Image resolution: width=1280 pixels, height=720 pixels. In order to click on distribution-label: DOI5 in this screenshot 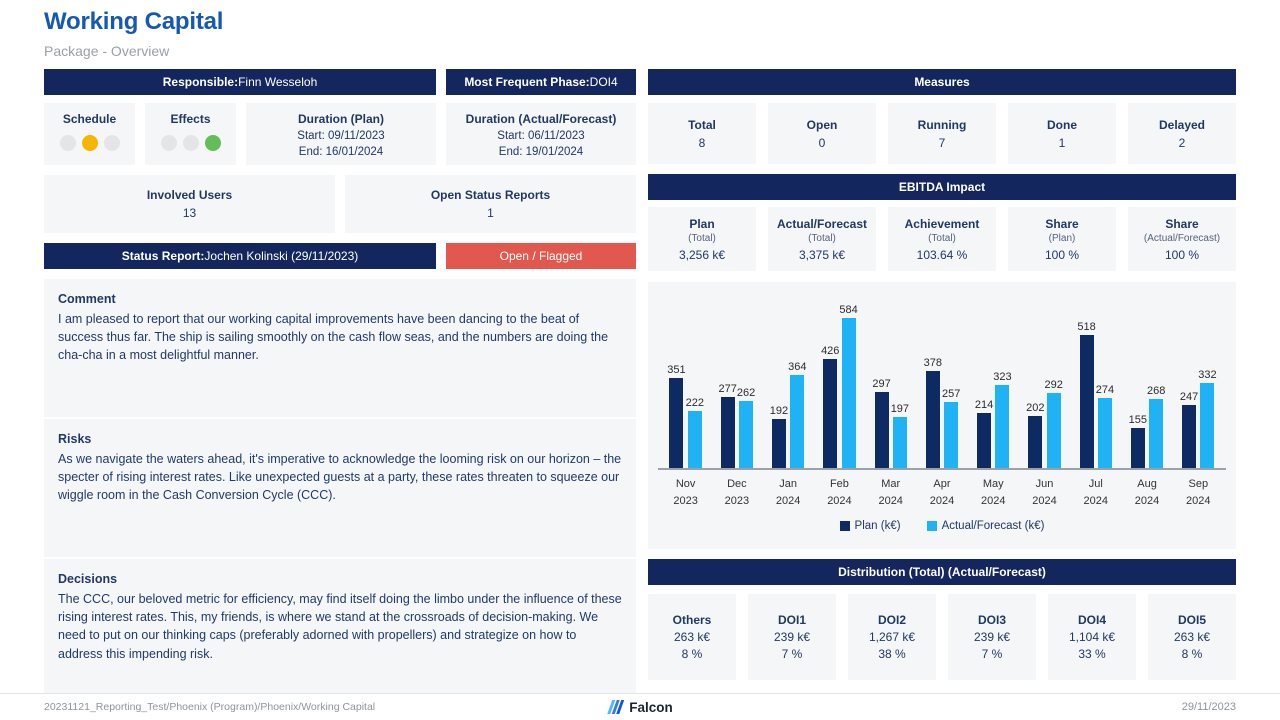, I will do `click(1191, 620)`.